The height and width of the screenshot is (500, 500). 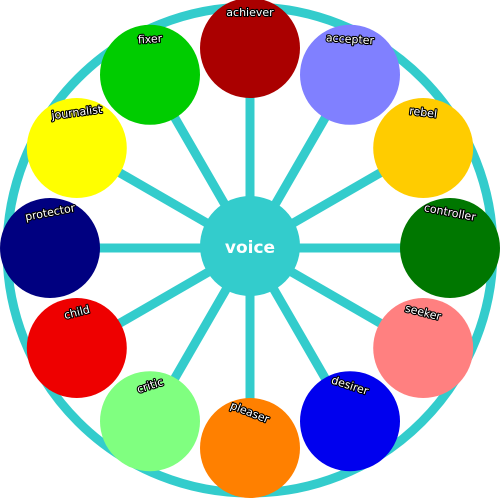 What do you see at coordinates (350, 39) in the screenshot?
I see `node-label-accepter: accepter` at bounding box center [350, 39].